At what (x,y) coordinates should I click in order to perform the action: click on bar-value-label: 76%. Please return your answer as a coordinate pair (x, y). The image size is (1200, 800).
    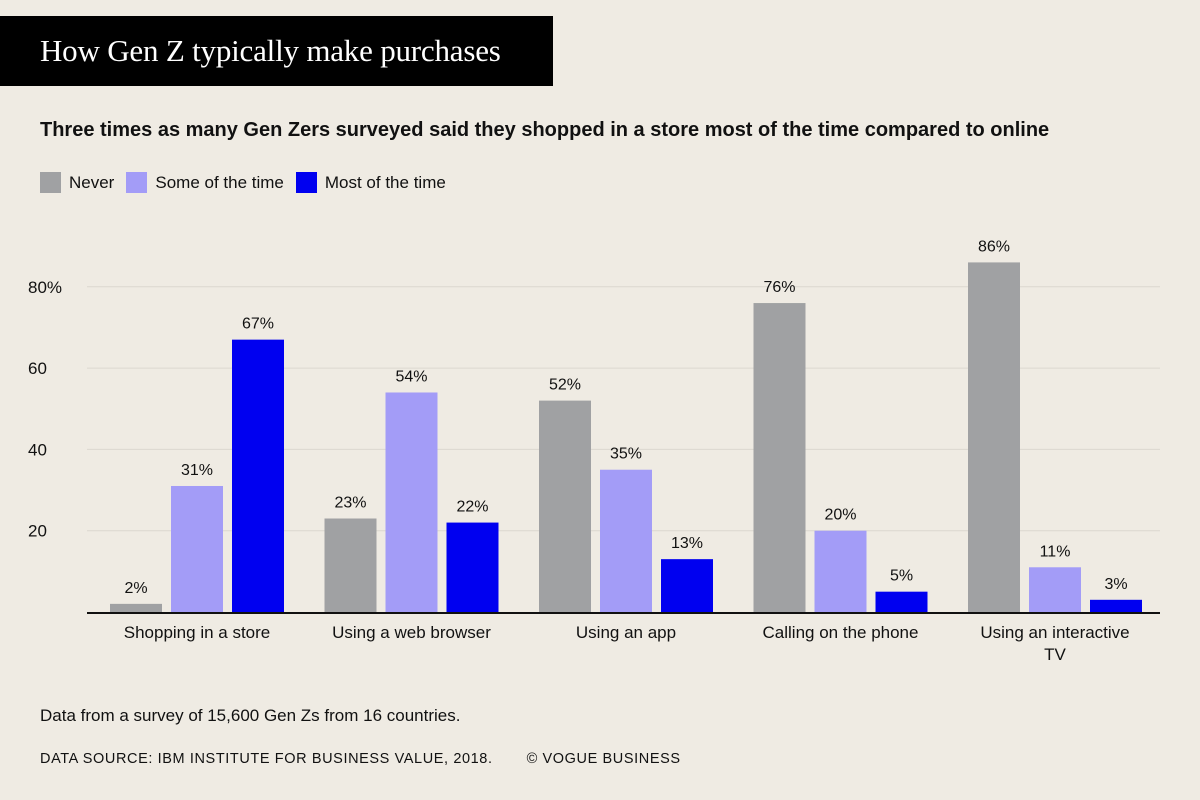
    Looking at the image, I should click on (779, 287).